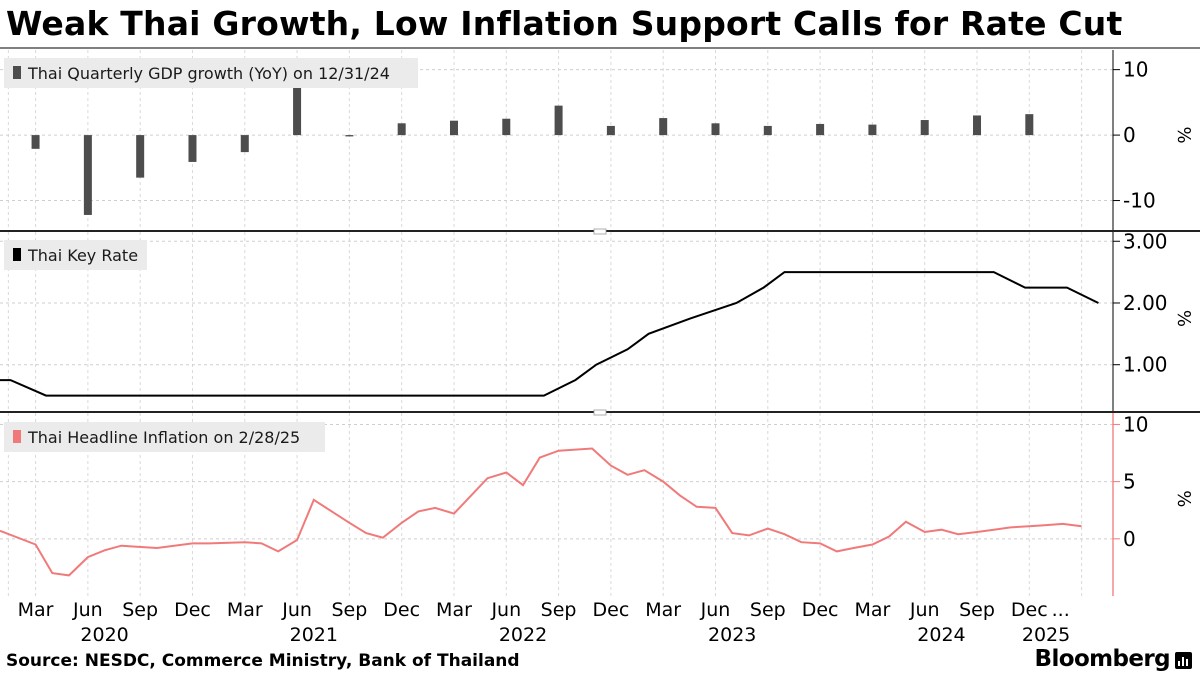  I want to click on bloomberg-terminal-icon, so click(1183, 660).